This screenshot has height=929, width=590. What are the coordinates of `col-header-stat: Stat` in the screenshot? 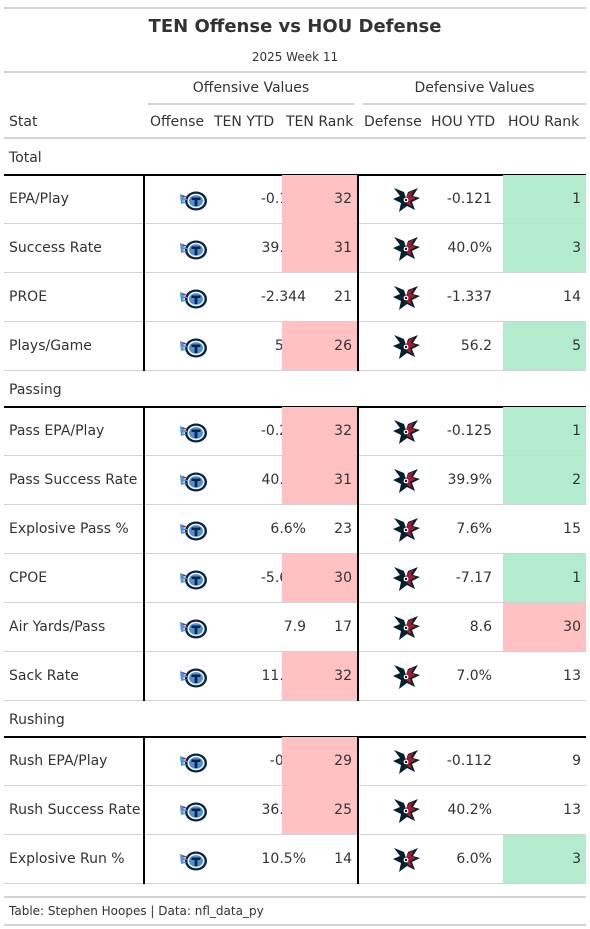 It's located at (23, 122).